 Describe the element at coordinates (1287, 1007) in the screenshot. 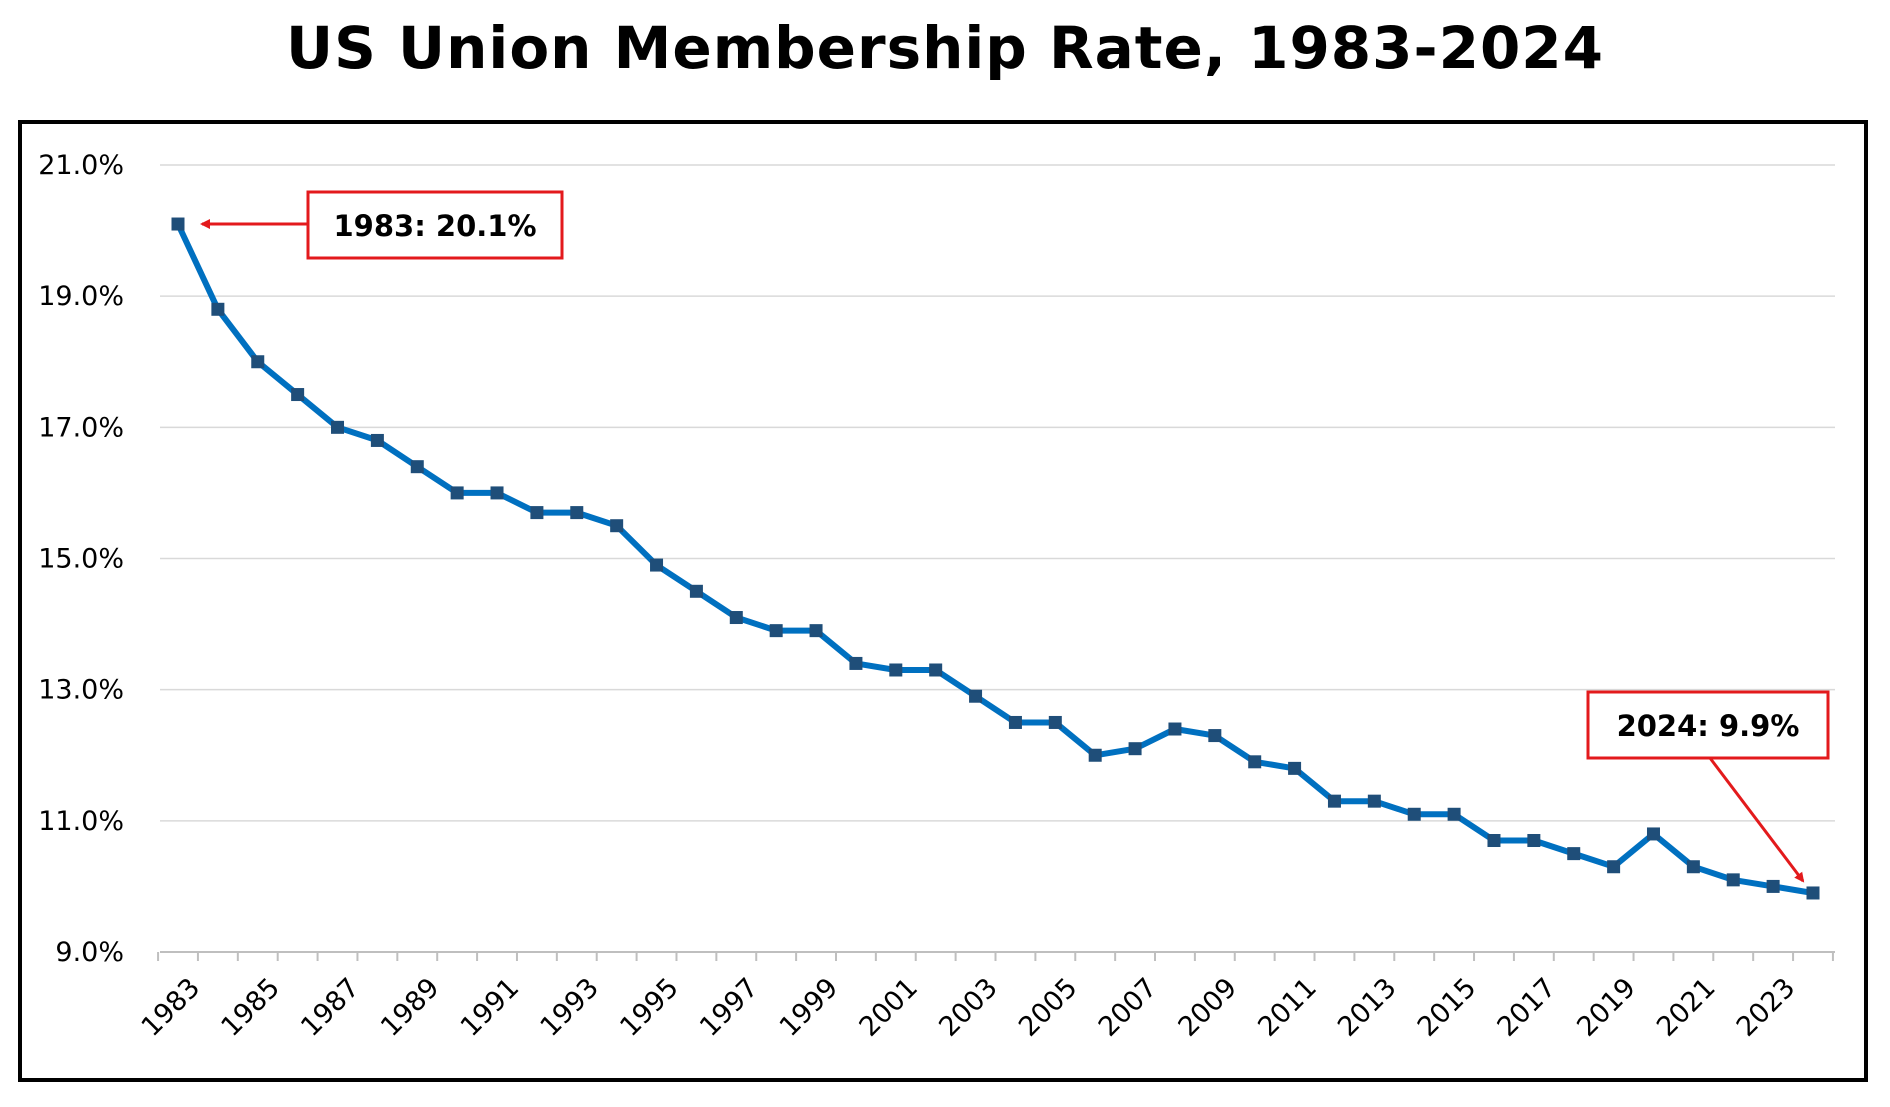

I see `x-tick-label: 2011` at that location.